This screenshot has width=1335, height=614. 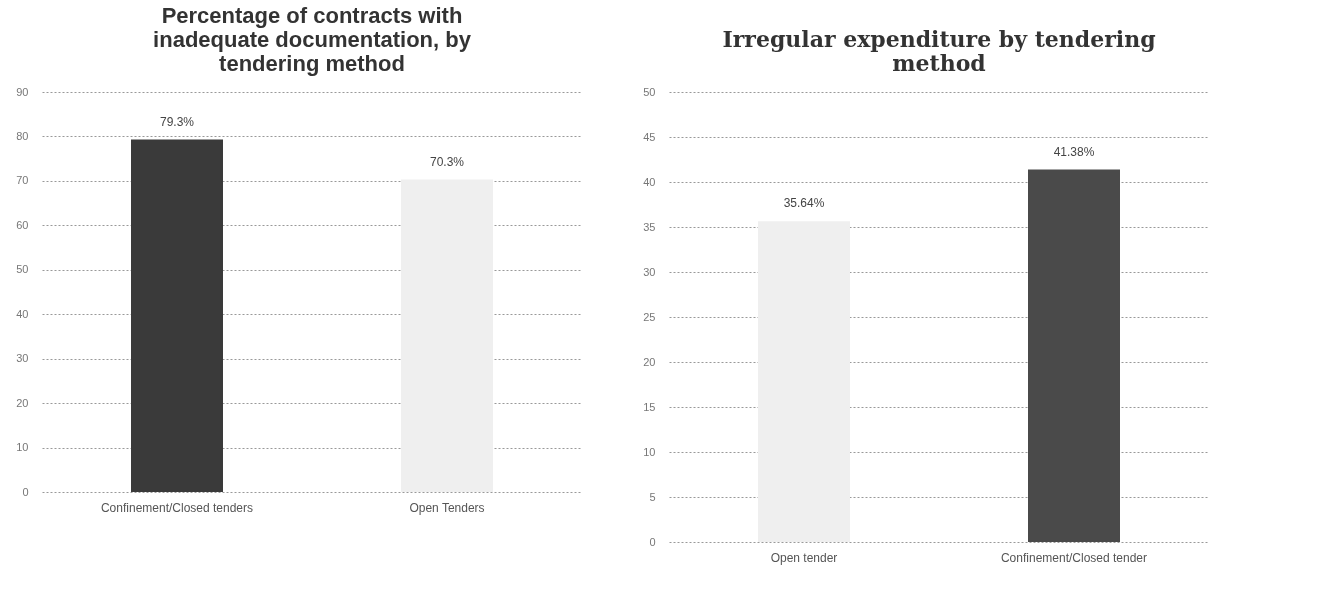 I want to click on y-tick-label: 60, so click(x=22, y=224).